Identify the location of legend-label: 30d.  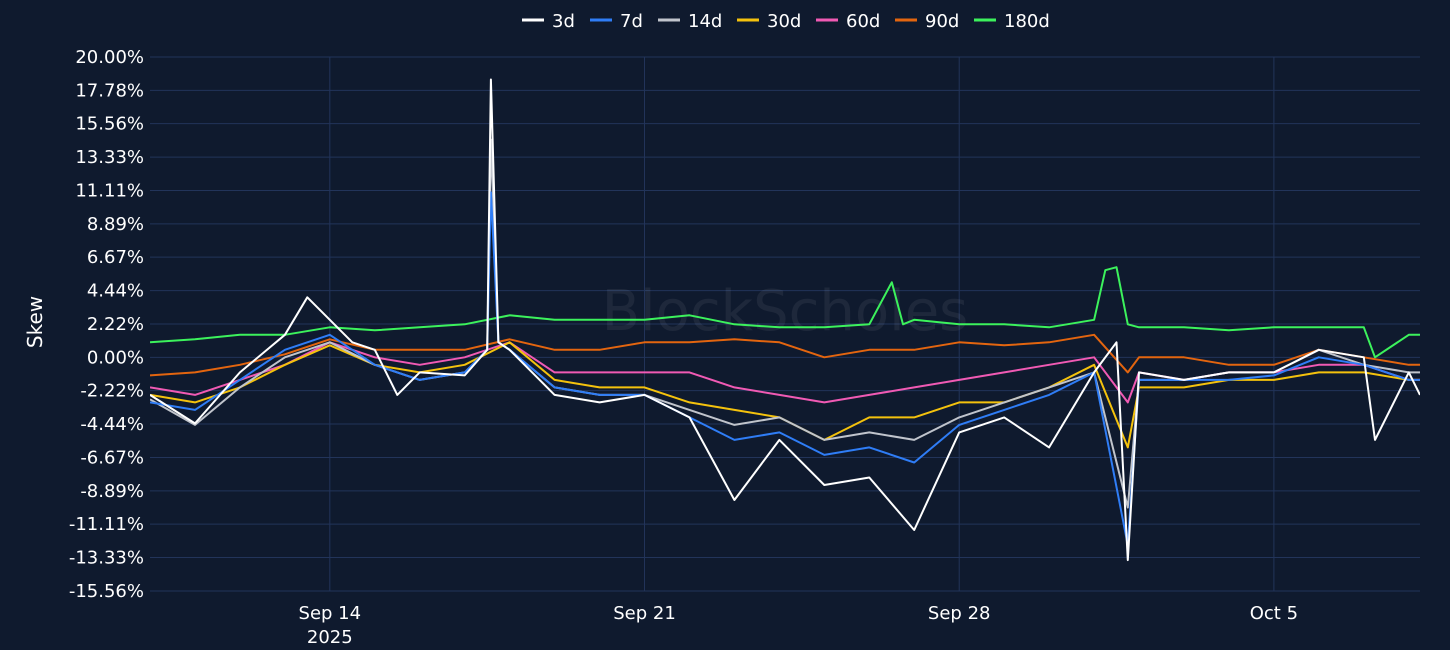
(784, 21).